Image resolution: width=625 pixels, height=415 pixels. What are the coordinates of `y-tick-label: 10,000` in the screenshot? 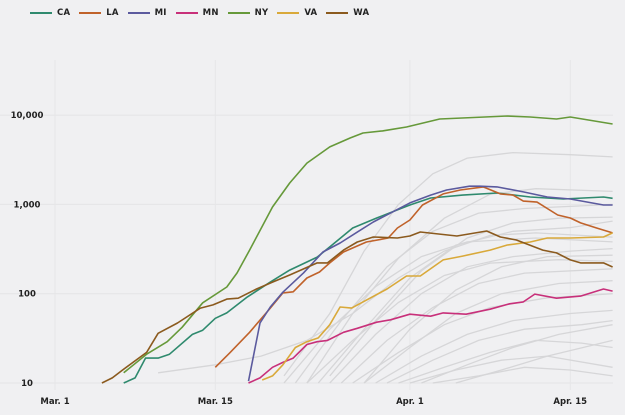 It's located at (27, 116).